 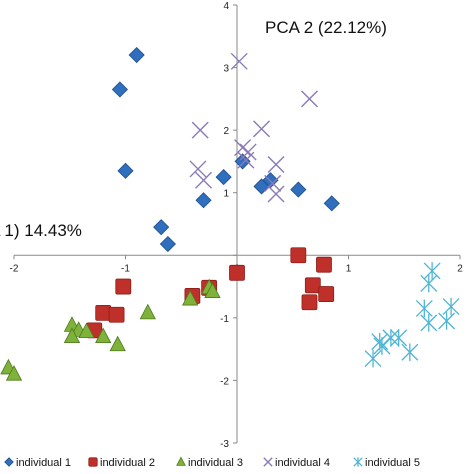 What do you see at coordinates (226, 6) in the screenshot?
I see `y-tick-label: 4` at bounding box center [226, 6].